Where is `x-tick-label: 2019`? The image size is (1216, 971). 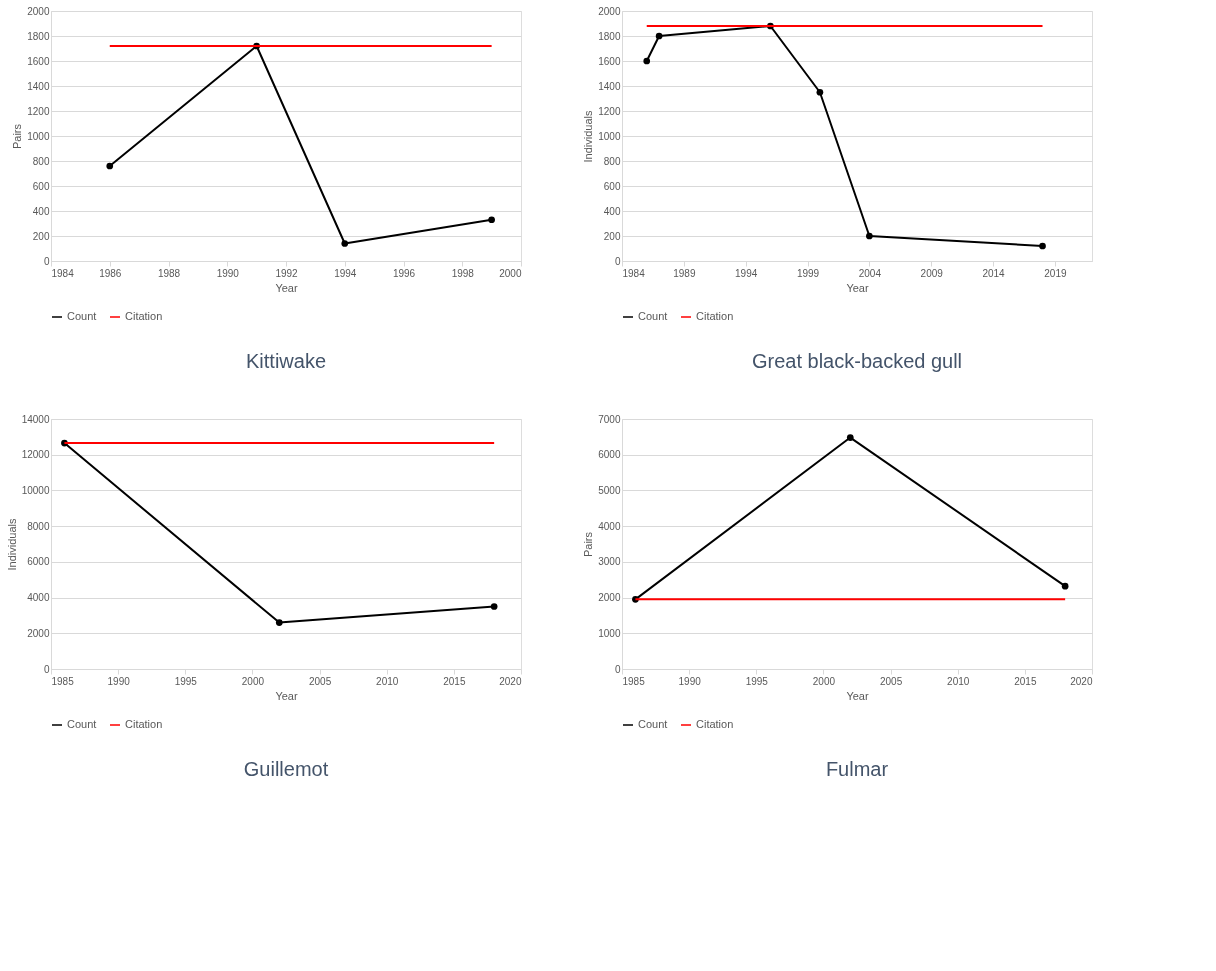
x-tick-label: 2019 is located at coordinates (1055, 273).